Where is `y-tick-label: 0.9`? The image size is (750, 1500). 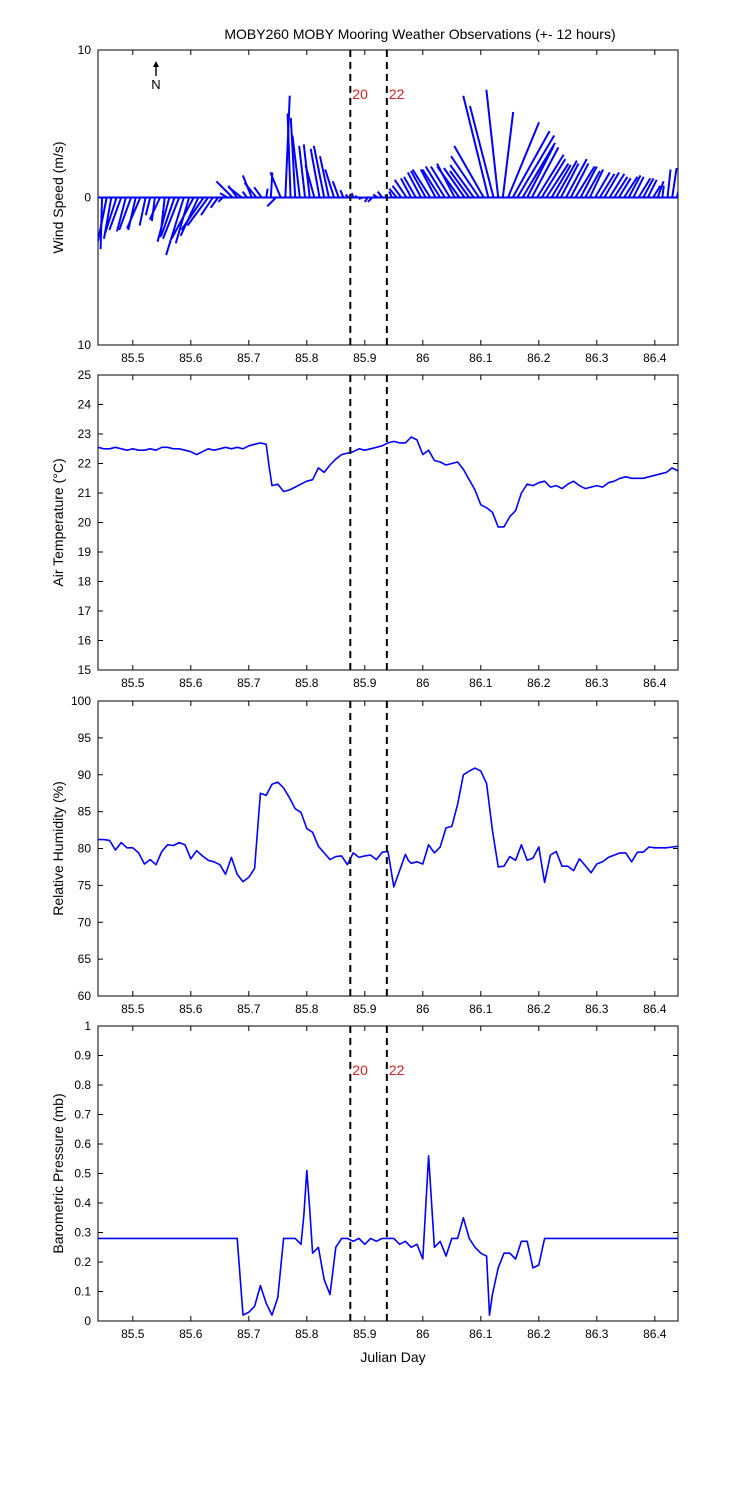 y-tick-label: 0.9 is located at coordinates (82, 1056).